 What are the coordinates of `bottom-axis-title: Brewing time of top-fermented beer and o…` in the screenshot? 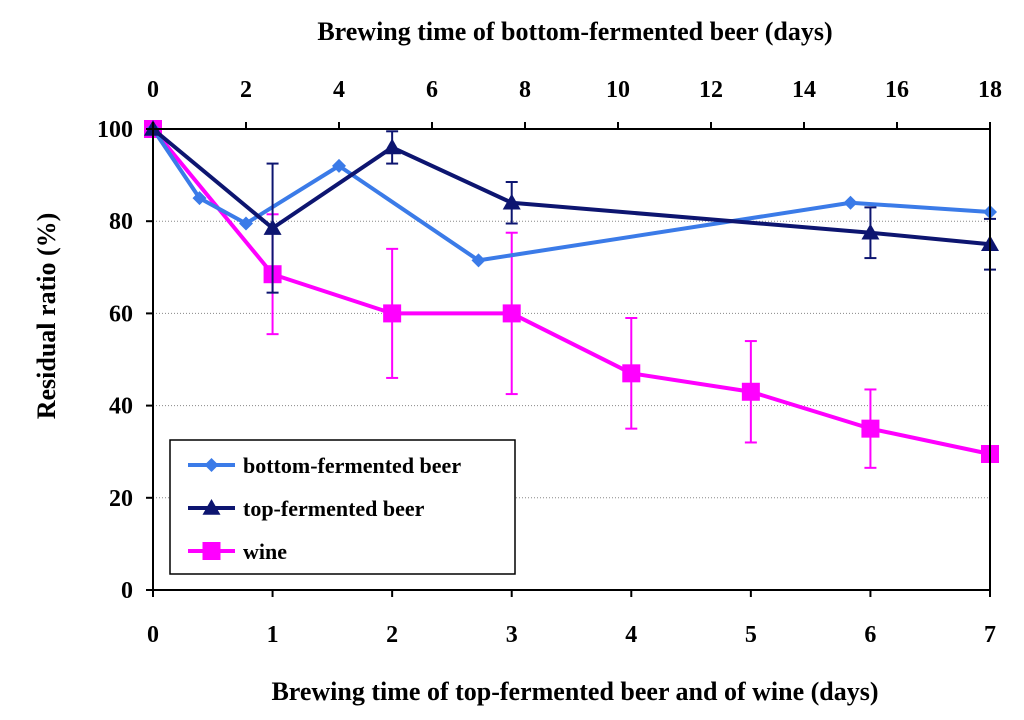 It's located at (574, 691).